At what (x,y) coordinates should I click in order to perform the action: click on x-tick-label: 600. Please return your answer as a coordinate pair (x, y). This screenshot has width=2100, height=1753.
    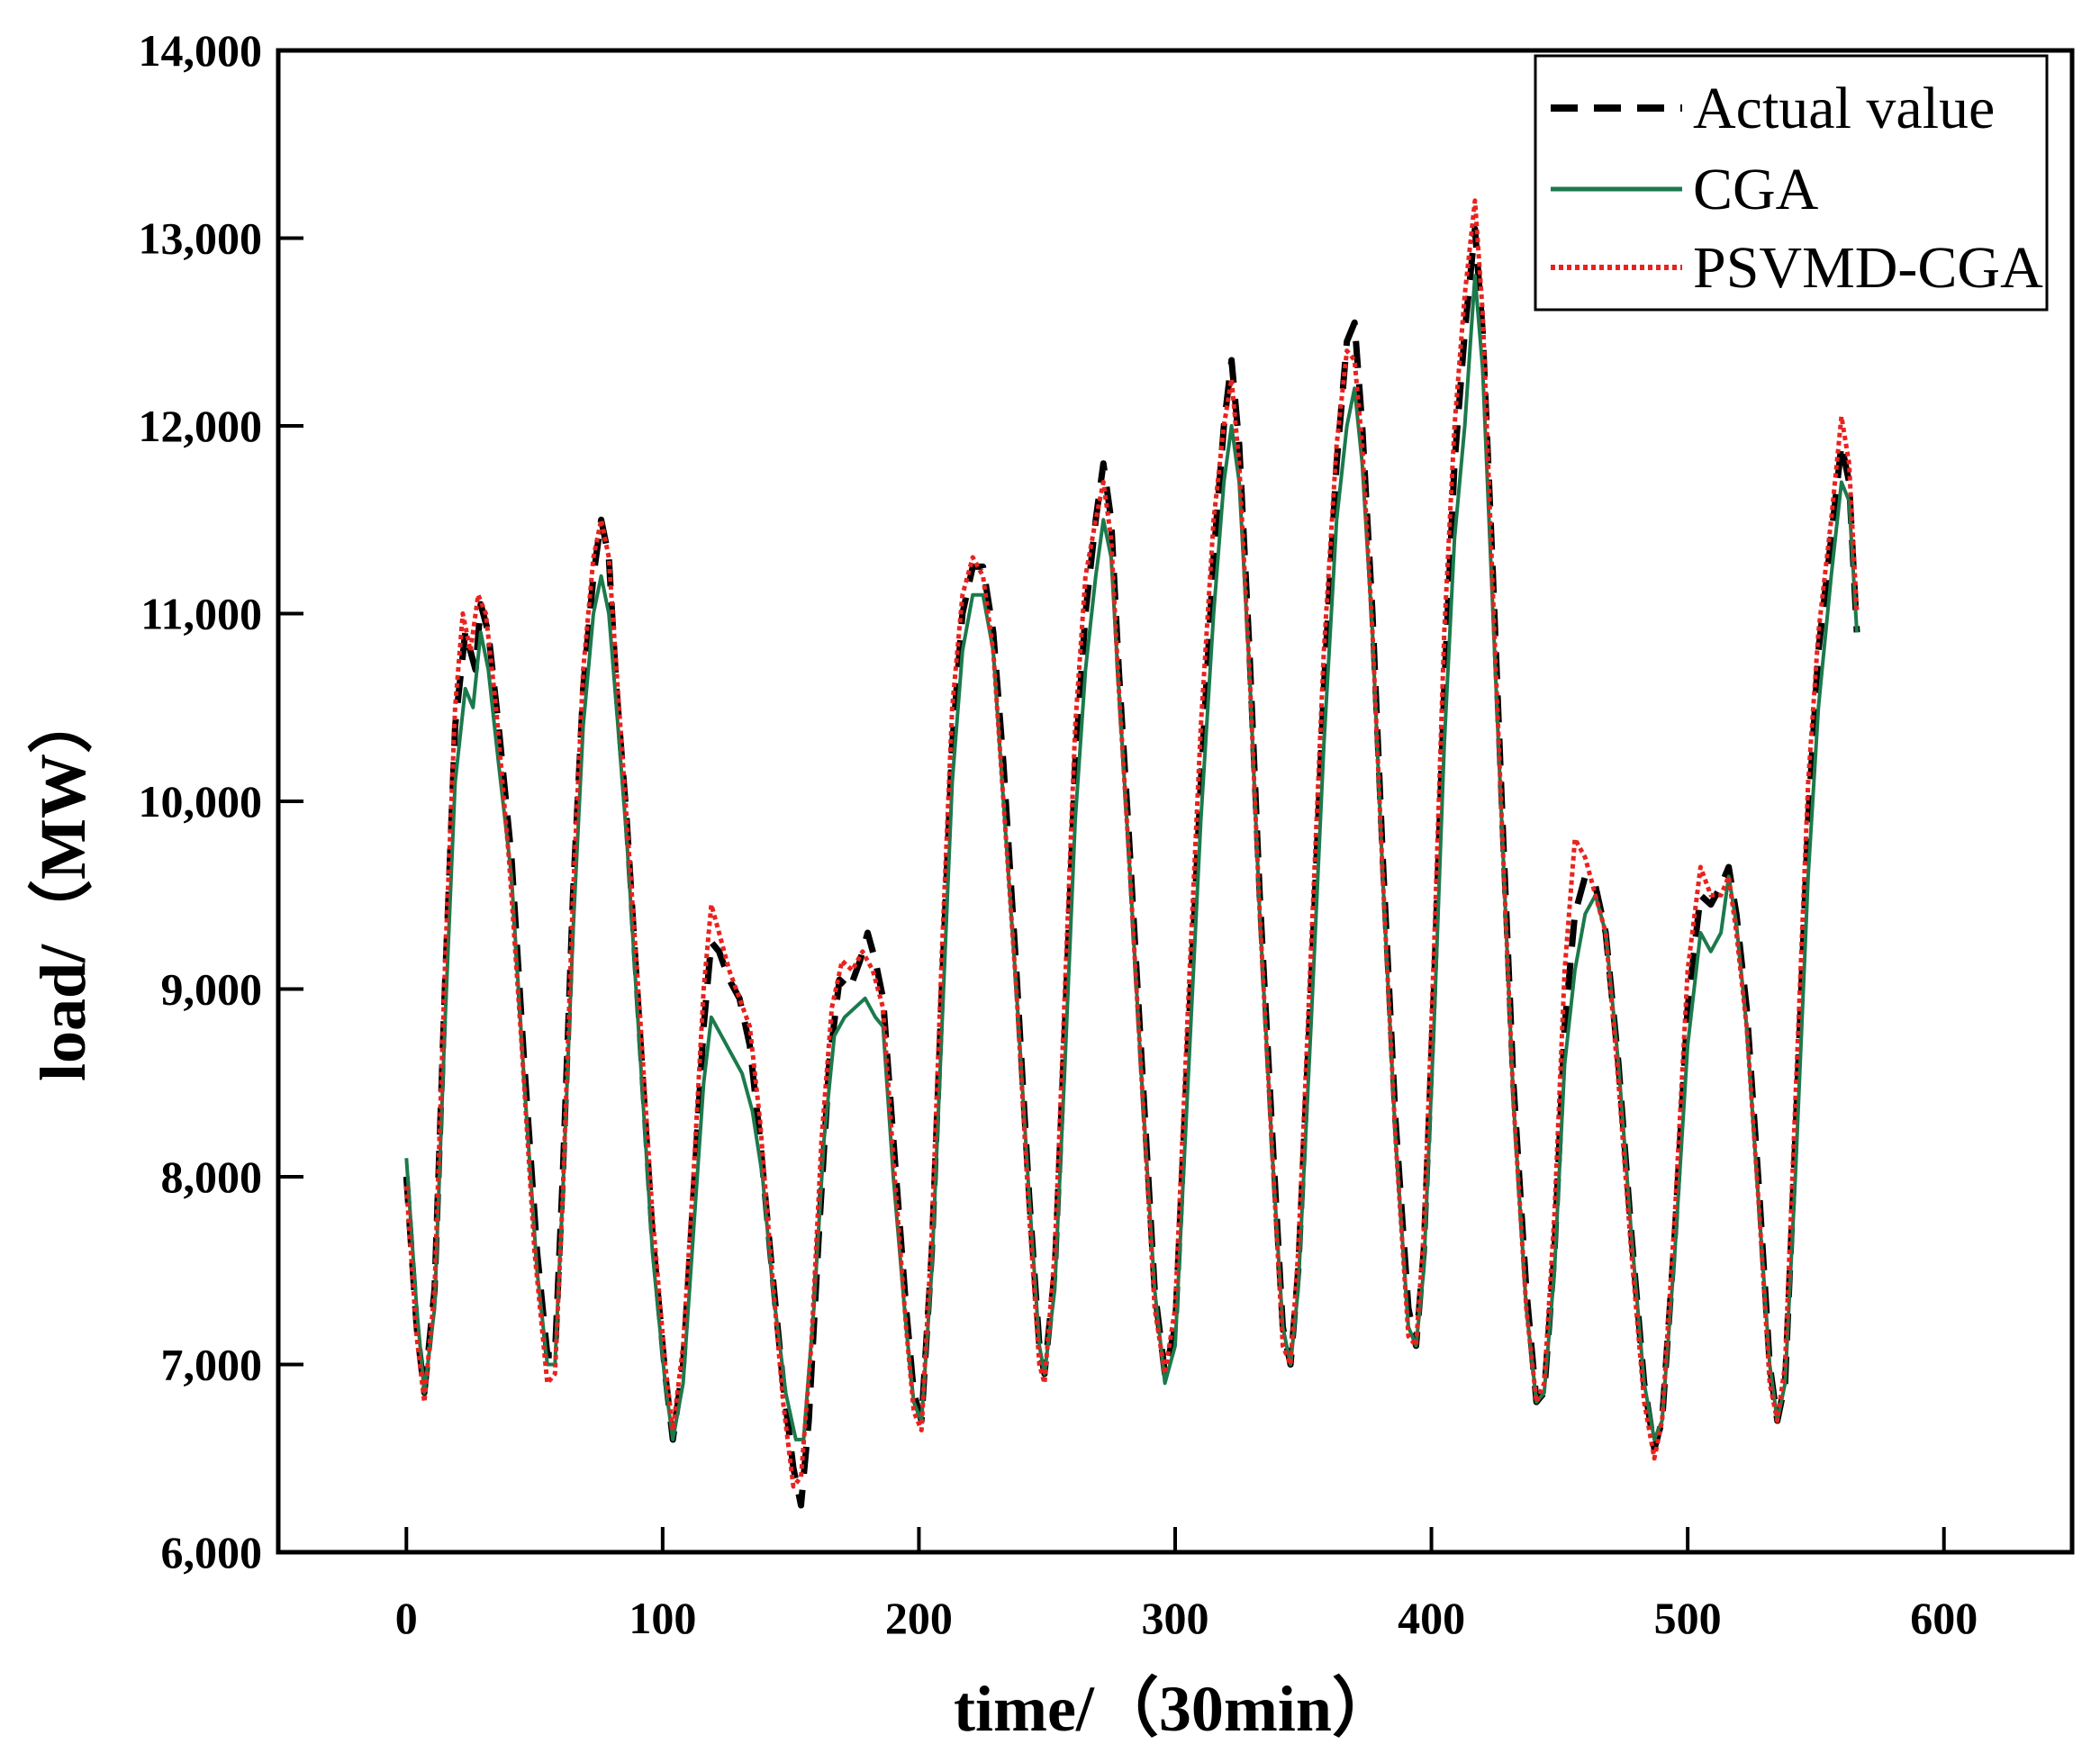
    Looking at the image, I should click on (1944, 1618).